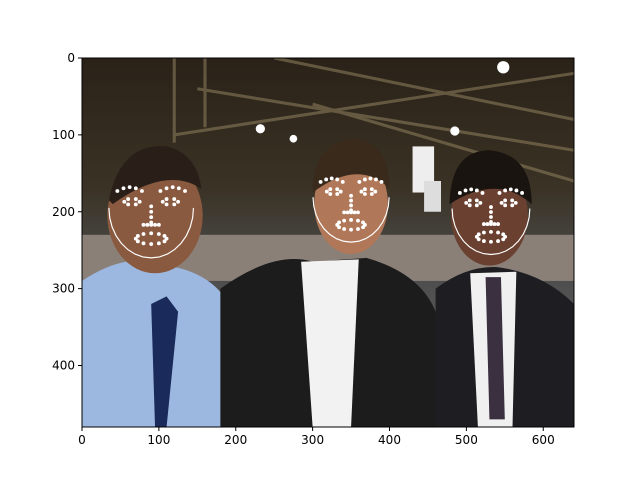 The image size is (640, 484). What do you see at coordinates (543, 440) in the screenshot?
I see `x-tick-label: 600` at bounding box center [543, 440].